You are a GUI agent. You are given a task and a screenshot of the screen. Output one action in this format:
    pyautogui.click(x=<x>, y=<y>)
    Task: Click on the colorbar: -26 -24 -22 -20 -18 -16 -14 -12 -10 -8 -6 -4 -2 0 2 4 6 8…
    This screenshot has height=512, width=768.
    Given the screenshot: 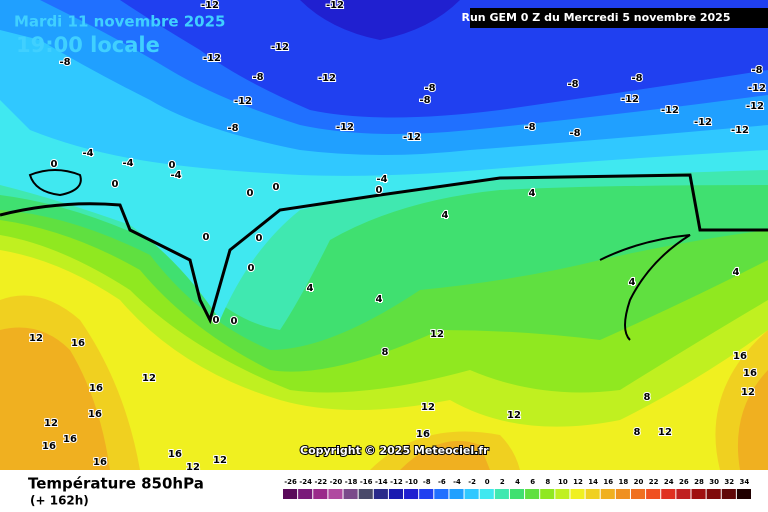 What is the action you would take?
    pyautogui.click(x=517, y=488)
    